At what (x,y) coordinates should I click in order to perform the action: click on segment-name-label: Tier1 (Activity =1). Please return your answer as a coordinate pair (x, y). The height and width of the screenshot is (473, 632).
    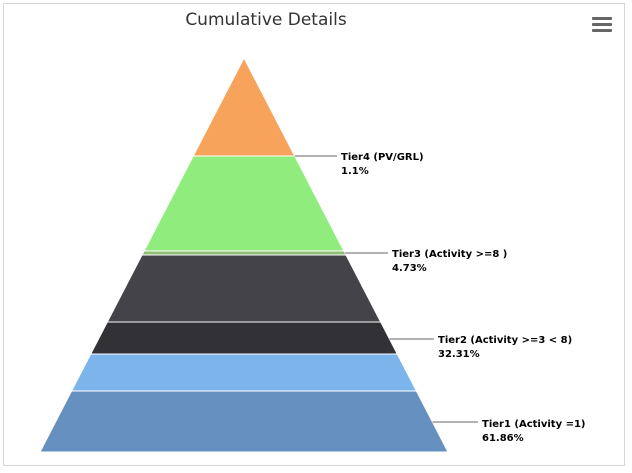
    Looking at the image, I should click on (533, 424).